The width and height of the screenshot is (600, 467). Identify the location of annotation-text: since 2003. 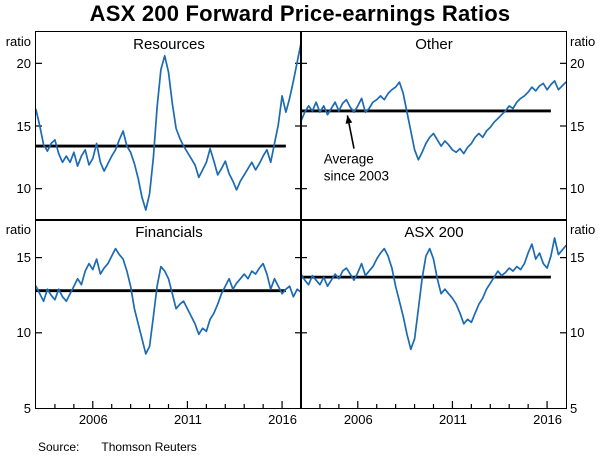
(356, 176).